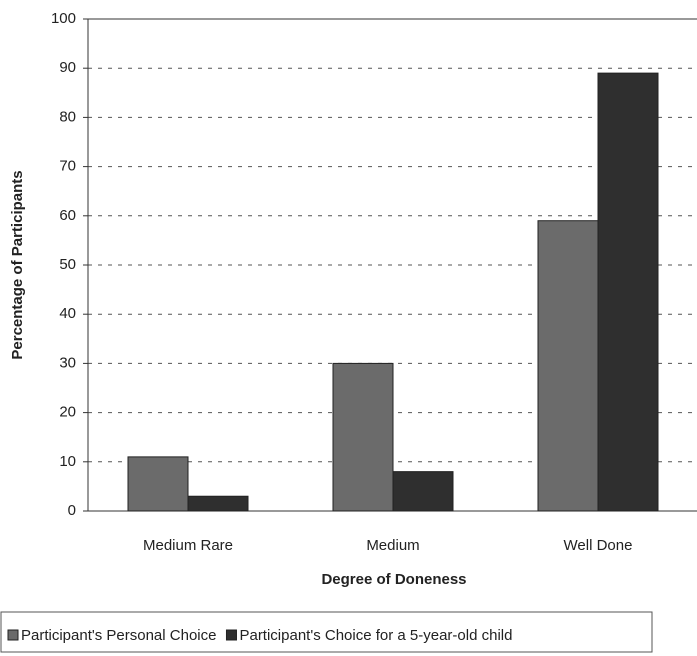  What do you see at coordinates (598, 545) in the screenshot?
I see `x-tick-label: Well Done` at bounding box center [598, 545].